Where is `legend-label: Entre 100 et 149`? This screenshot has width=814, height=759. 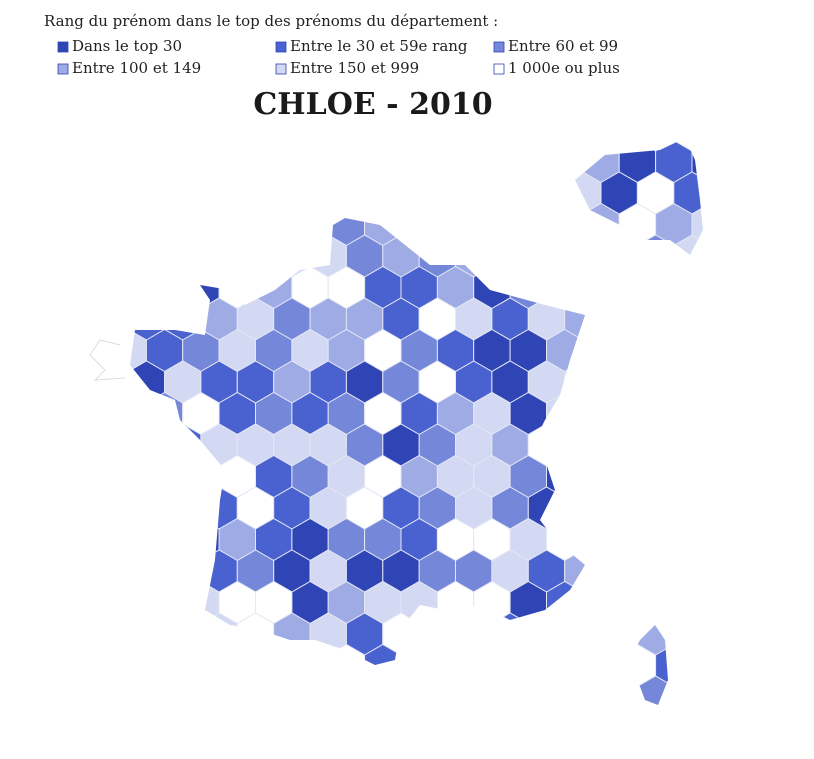 legend-label: Entre 100 et 149 is located at coordinates (136, 68).